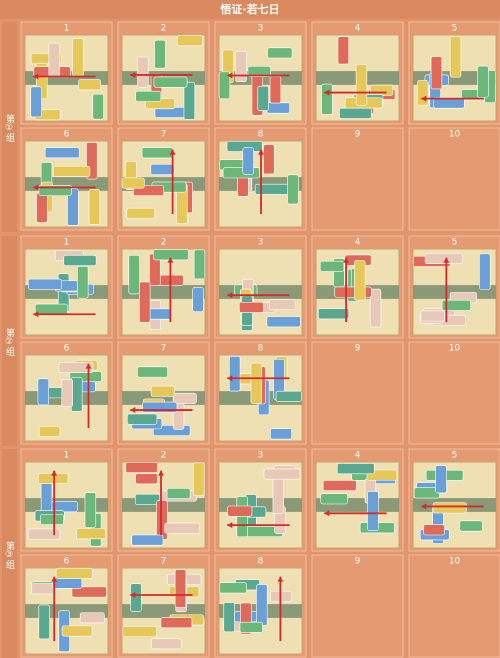  I want to click on group-label: 第②组, so click(9, 341).